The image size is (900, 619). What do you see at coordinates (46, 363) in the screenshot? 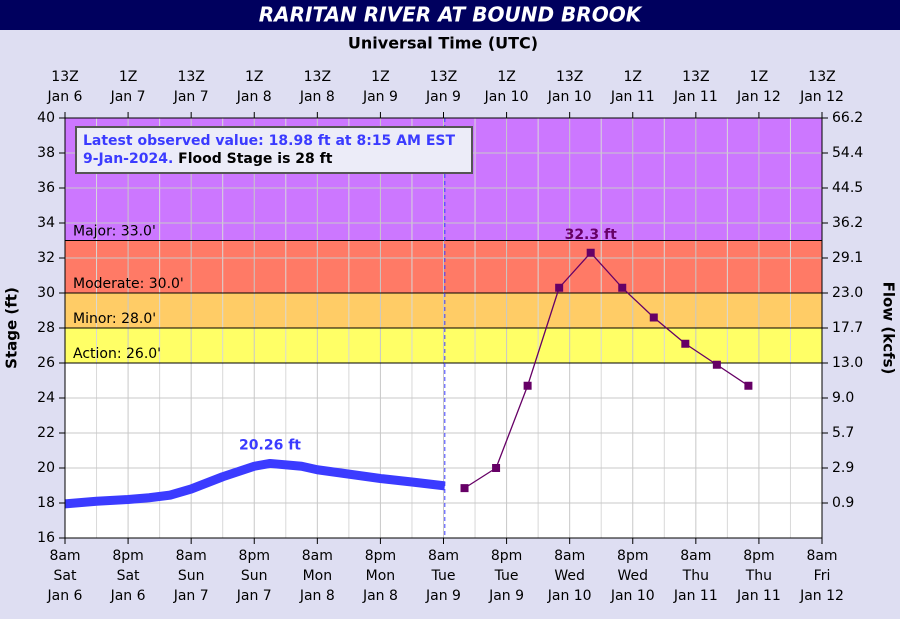
I see `y-tick-label: 26` at bounding box center [46, 363].